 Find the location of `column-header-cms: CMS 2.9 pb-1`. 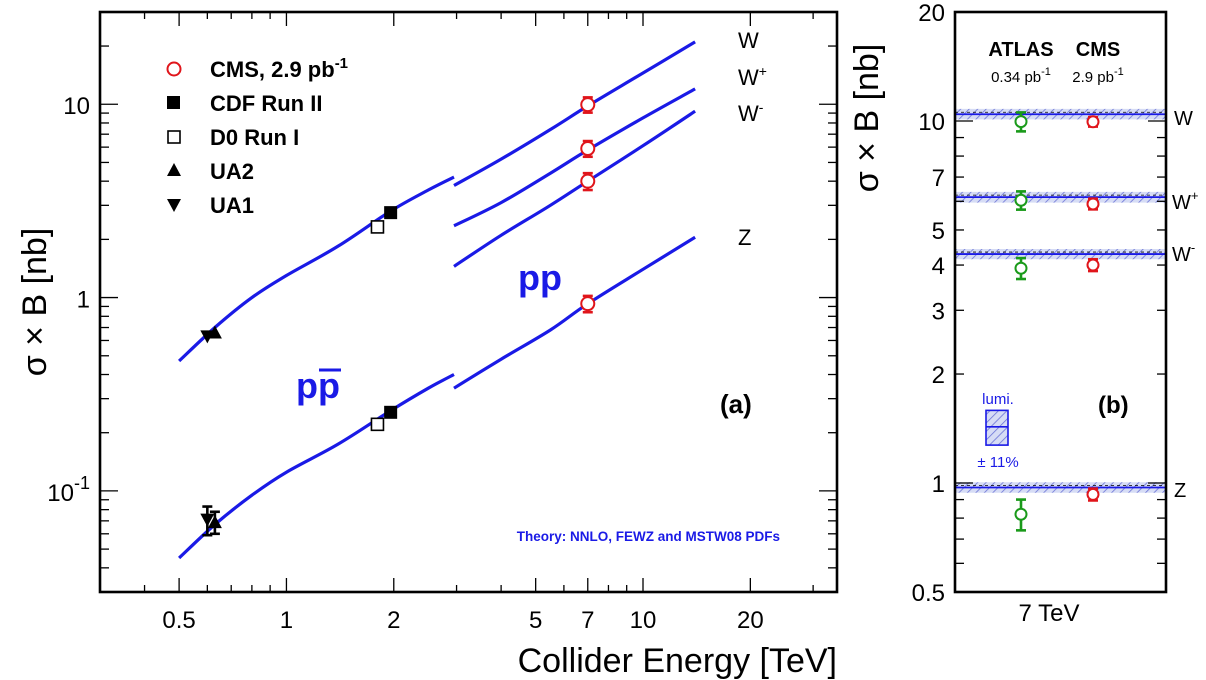

column-header-cms: CMS 2.9 pb-1 is located at coordinates (1098, 62).